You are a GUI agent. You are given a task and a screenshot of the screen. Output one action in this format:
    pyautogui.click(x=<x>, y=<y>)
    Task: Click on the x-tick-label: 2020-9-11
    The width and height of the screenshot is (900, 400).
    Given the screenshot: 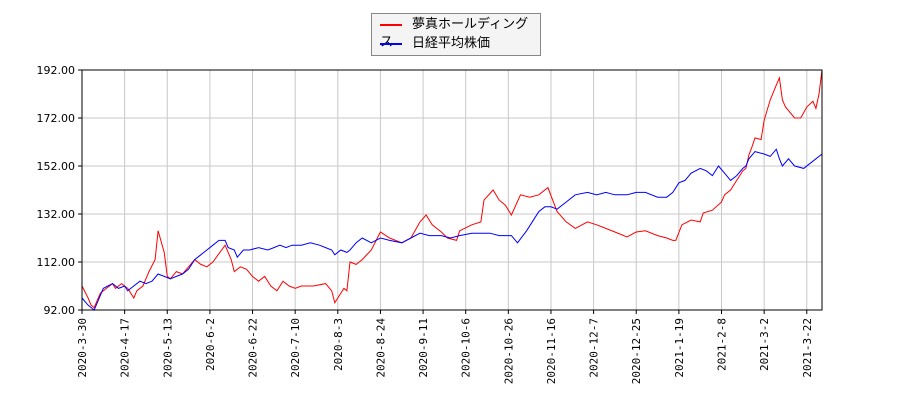 What is the action you would take?
    pyautogui.click(x=423, y=348)
    